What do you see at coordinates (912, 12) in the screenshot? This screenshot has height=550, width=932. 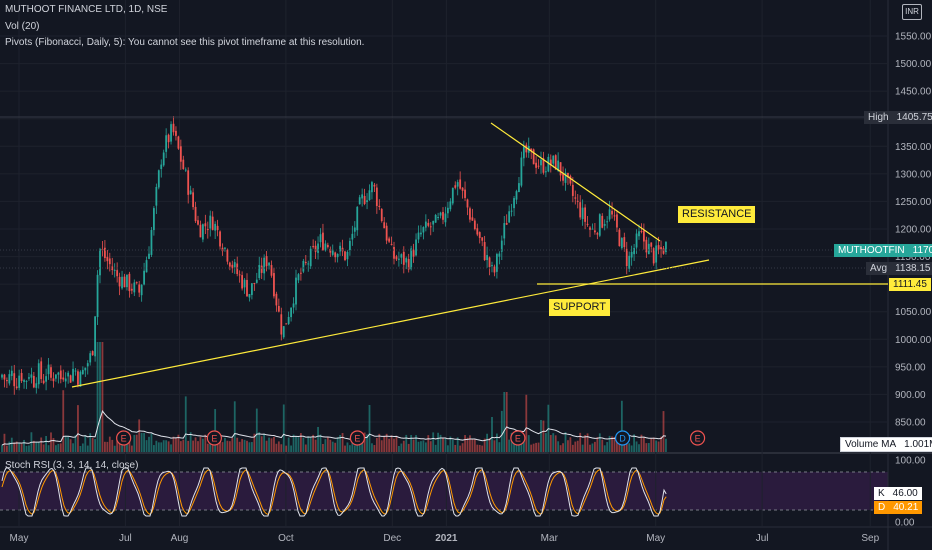 I see `currency-badge: INR` at bounding box center [912, 12].